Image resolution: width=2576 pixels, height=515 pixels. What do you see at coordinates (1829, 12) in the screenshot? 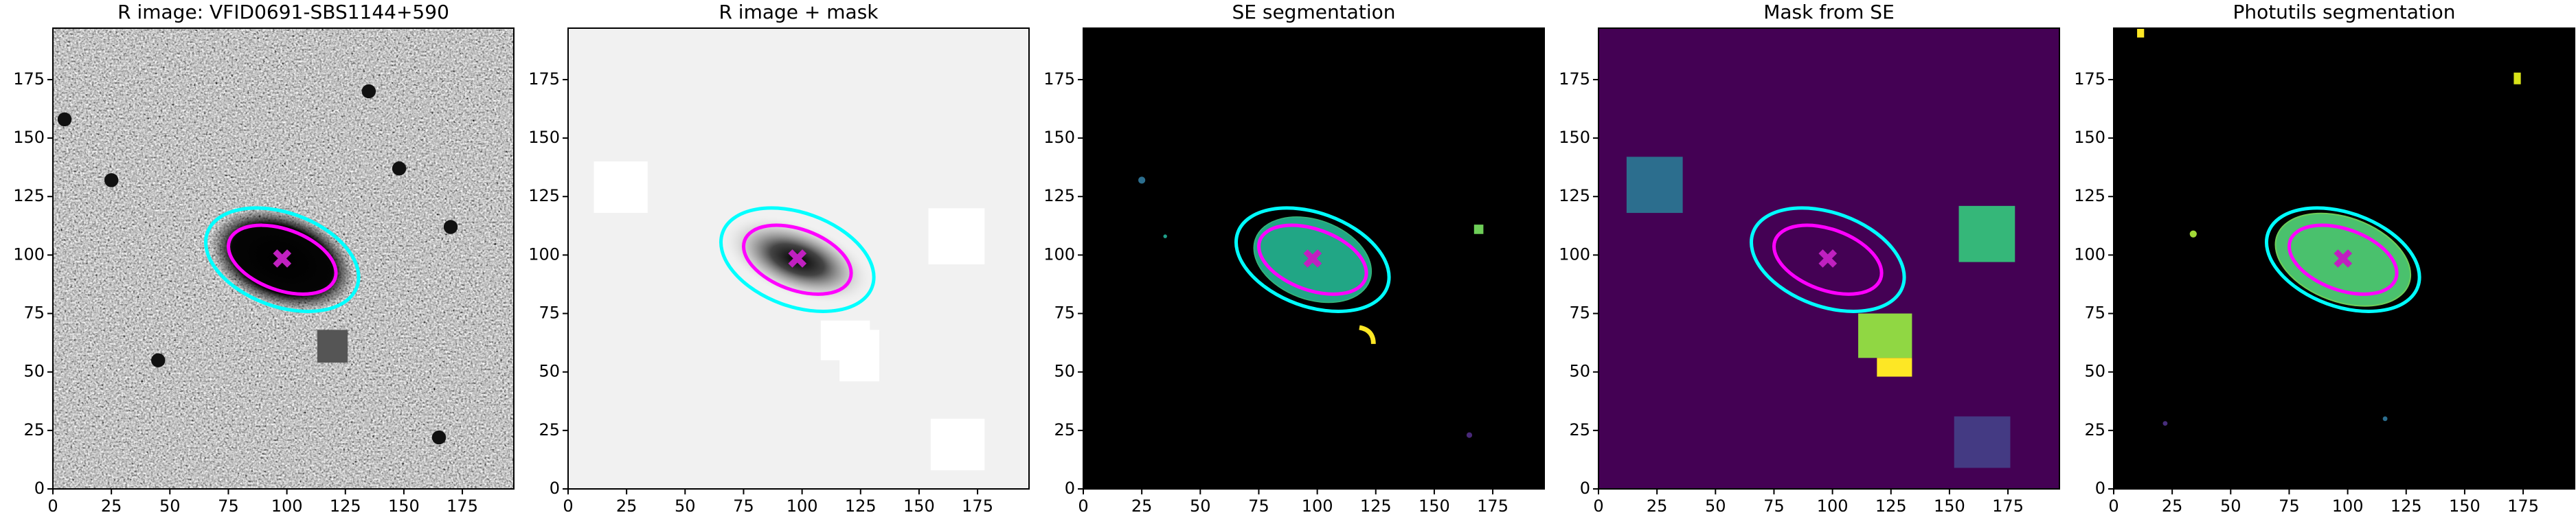
I see `panel-title: Mask from SE` at bounding box center [1829, 12].